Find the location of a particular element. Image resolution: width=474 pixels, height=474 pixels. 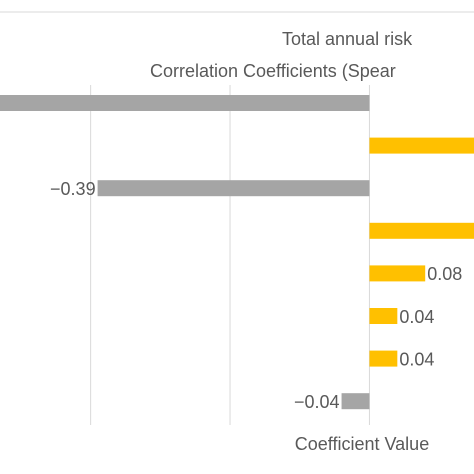

data-label: 0.08 is located at coordinates (444, 274).